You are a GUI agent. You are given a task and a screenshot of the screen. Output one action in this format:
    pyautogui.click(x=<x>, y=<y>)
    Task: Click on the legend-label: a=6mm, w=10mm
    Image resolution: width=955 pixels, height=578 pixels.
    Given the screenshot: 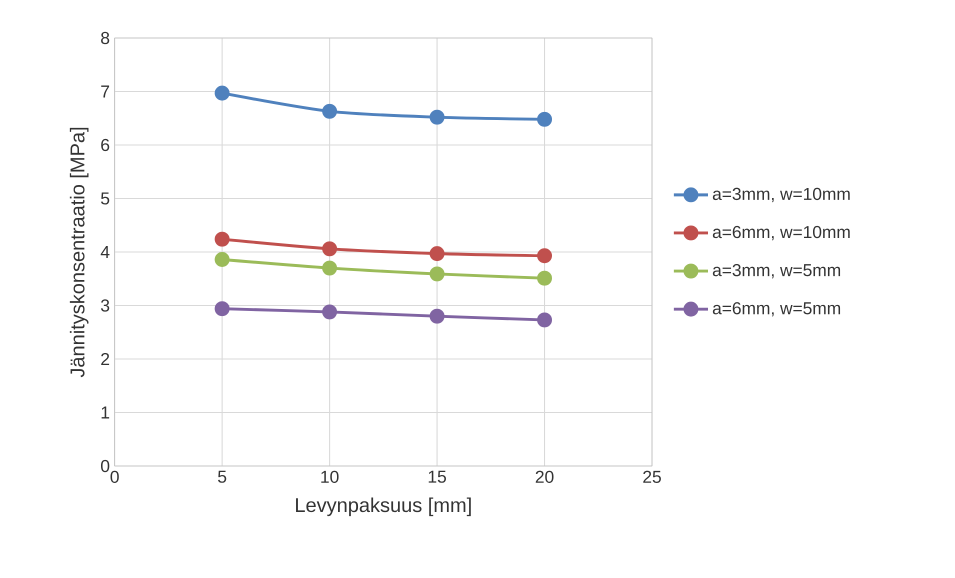 What is the action you would take?
    pyautogui.click(x=781, y=233)
    